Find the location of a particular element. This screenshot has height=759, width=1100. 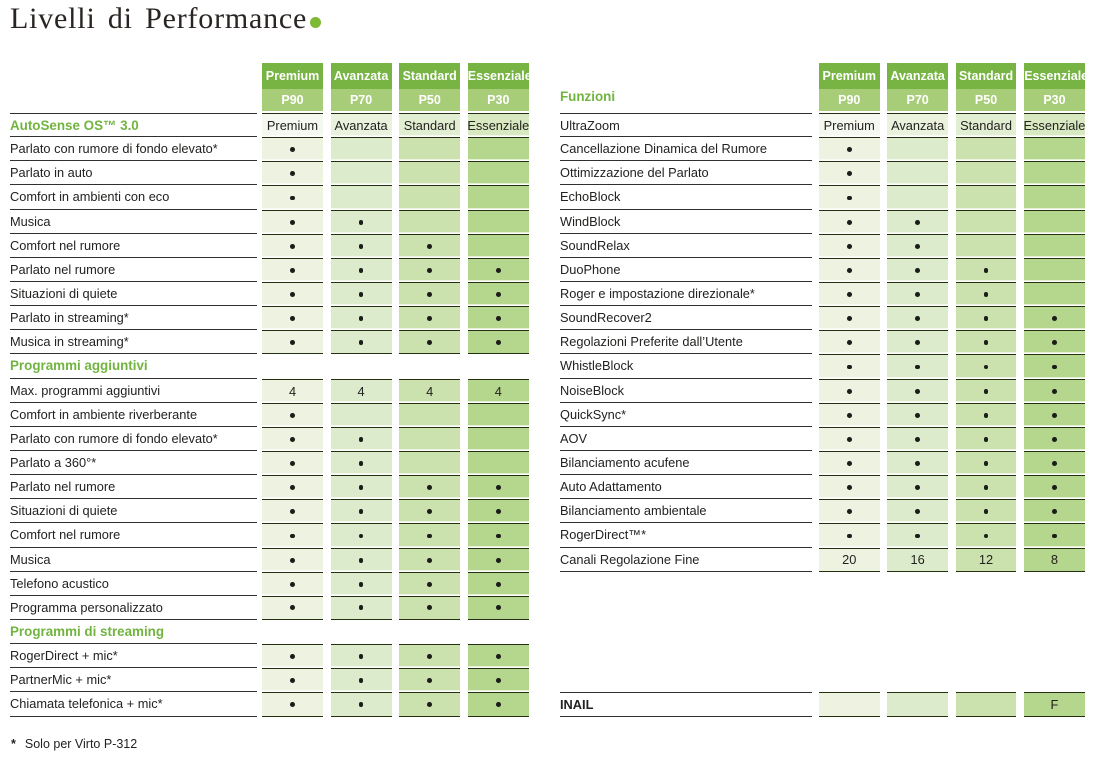

table-row: Auto Adattamento is located at coordinates (825, 487).